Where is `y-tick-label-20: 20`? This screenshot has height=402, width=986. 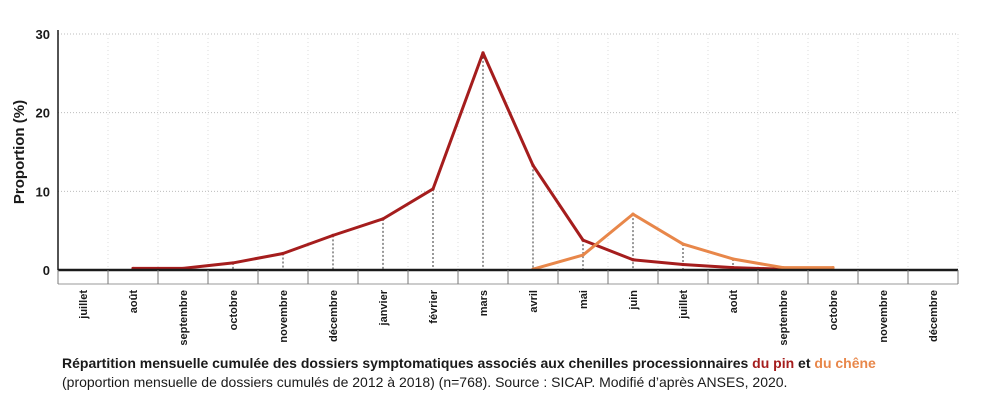 y-tick-label-20: 20 is located at coordinates (43, 113).